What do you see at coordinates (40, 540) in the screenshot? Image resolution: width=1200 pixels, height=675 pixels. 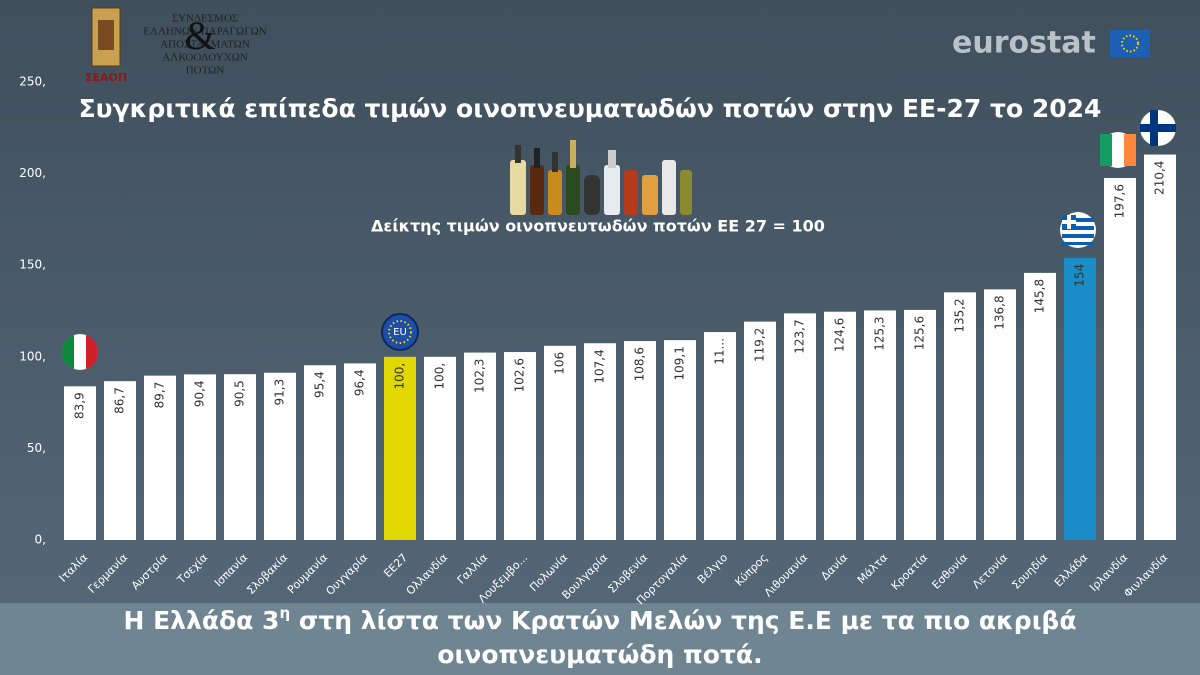 I see `y-tick-label: 0,` at bounding box center [40, 540].